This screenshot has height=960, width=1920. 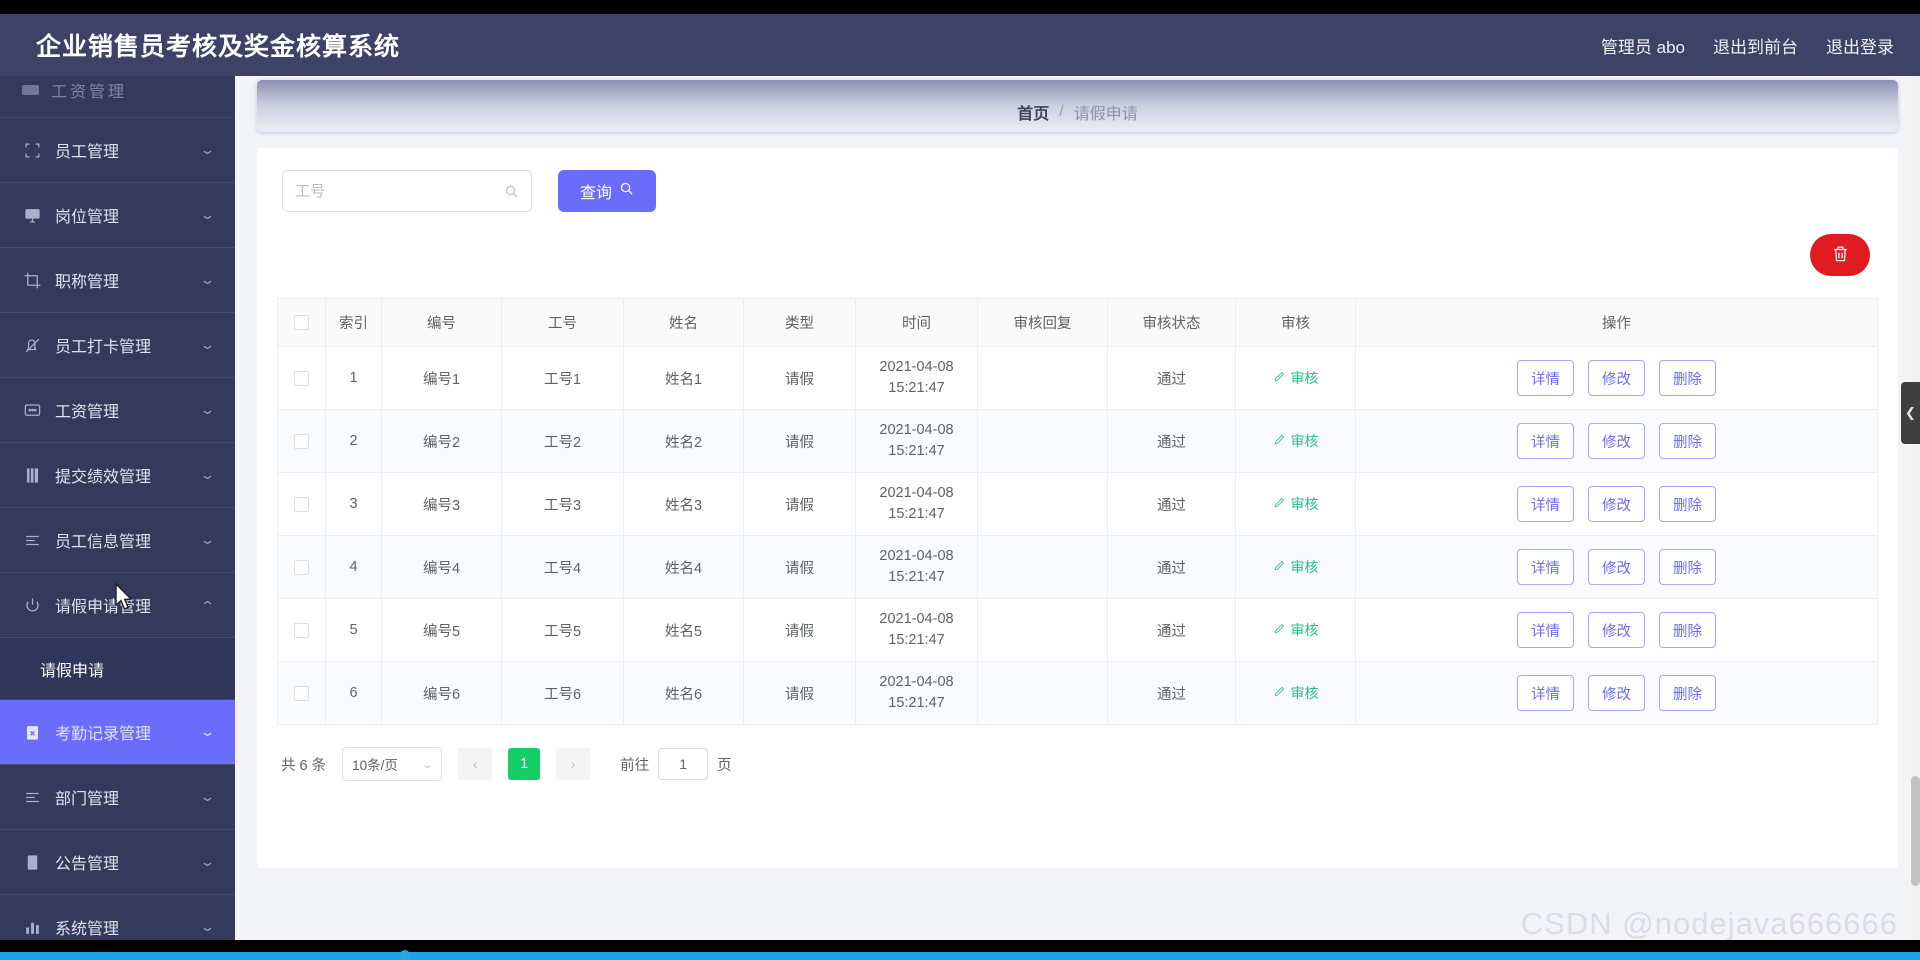 What do you see at coordinates (1915, 831) in the screenshot?
I see `scrollbar-thumb` at bounding box center [1915, 831].